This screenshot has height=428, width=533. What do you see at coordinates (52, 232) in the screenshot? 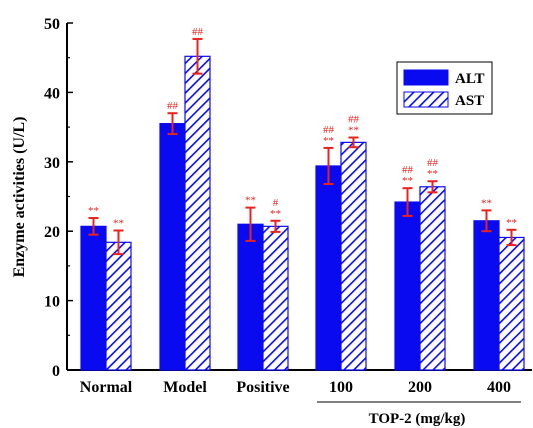
I see `y-tick-label: 20` at bounding box center [52, 232].